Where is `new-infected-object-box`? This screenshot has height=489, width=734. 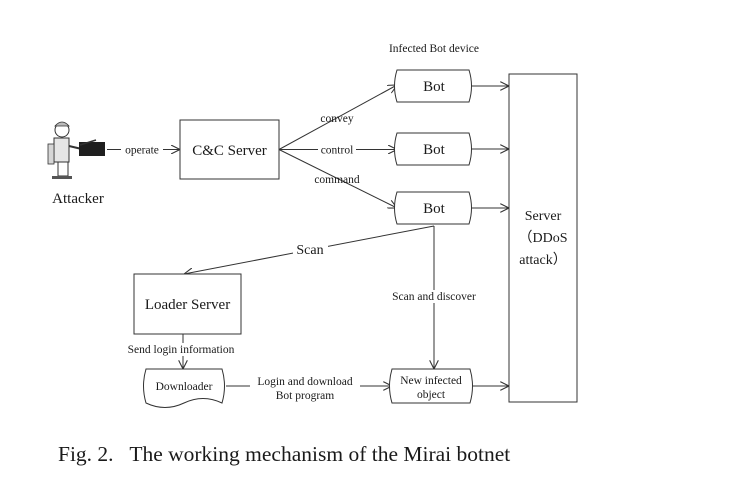
new-infected-object-box is located at coordinates (431, 386).